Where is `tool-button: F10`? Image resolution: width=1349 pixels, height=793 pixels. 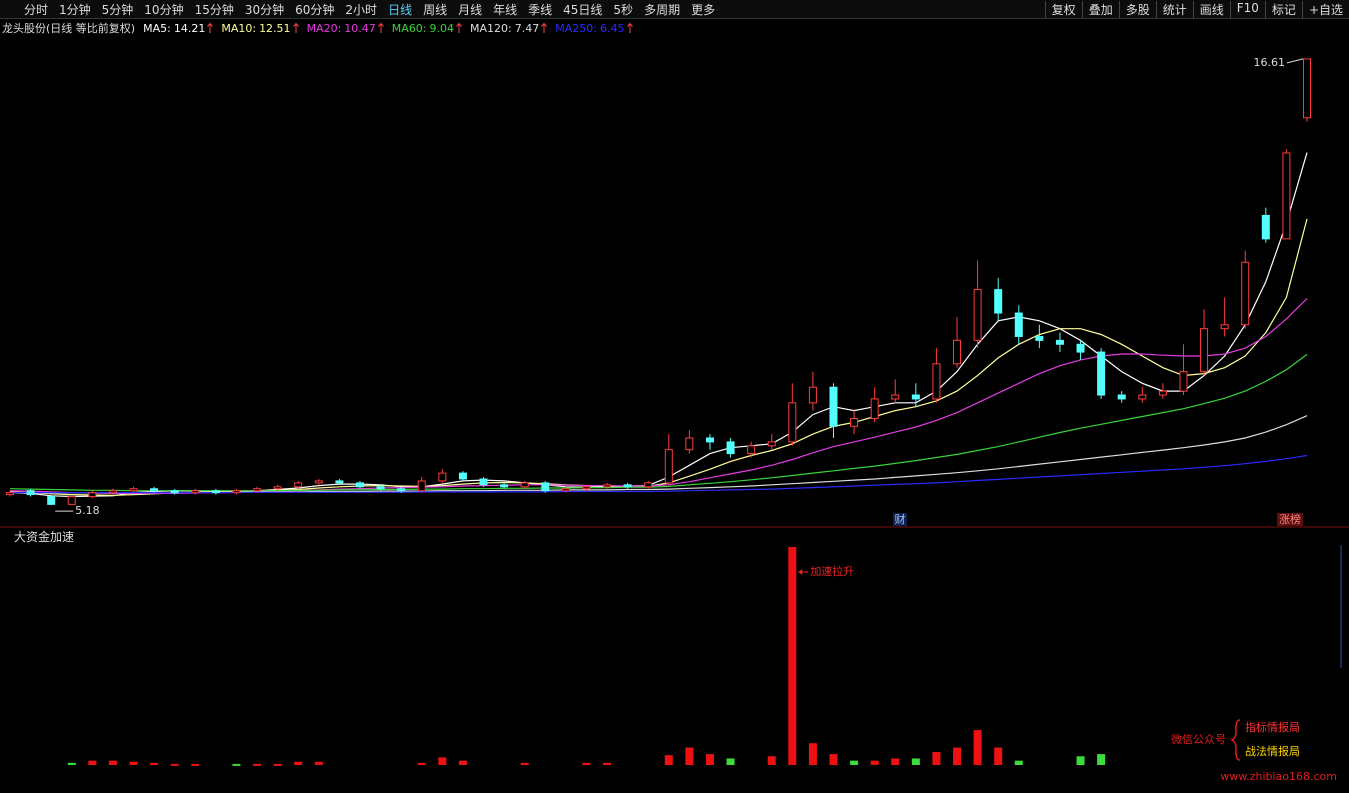 tool-button: F10 is located at coordinates (1247, 9).